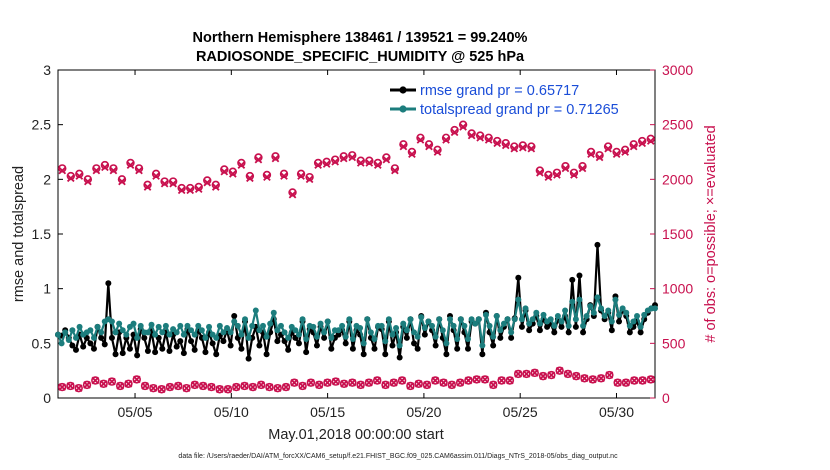  What do you see at coordinates (135, 412) in the screenshot?
I see `x-tick-label: 05/05` at bounding box center [135, 412].